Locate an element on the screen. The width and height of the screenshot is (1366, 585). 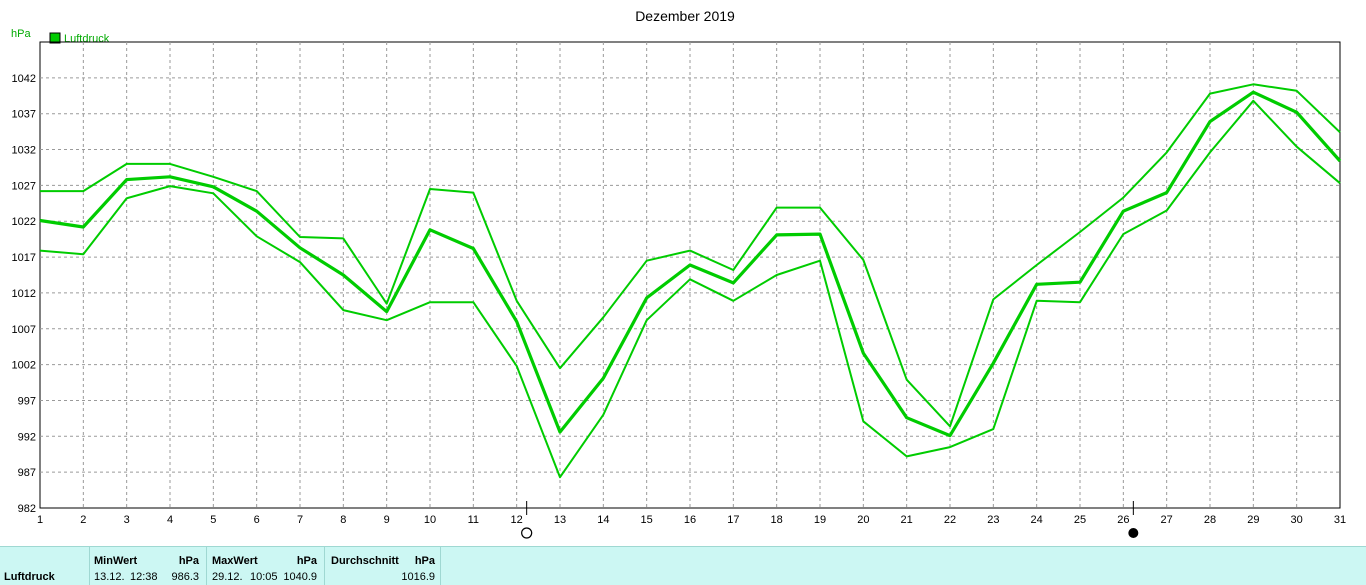
y-tick-label: 982 is located at coordinates (27, 509).